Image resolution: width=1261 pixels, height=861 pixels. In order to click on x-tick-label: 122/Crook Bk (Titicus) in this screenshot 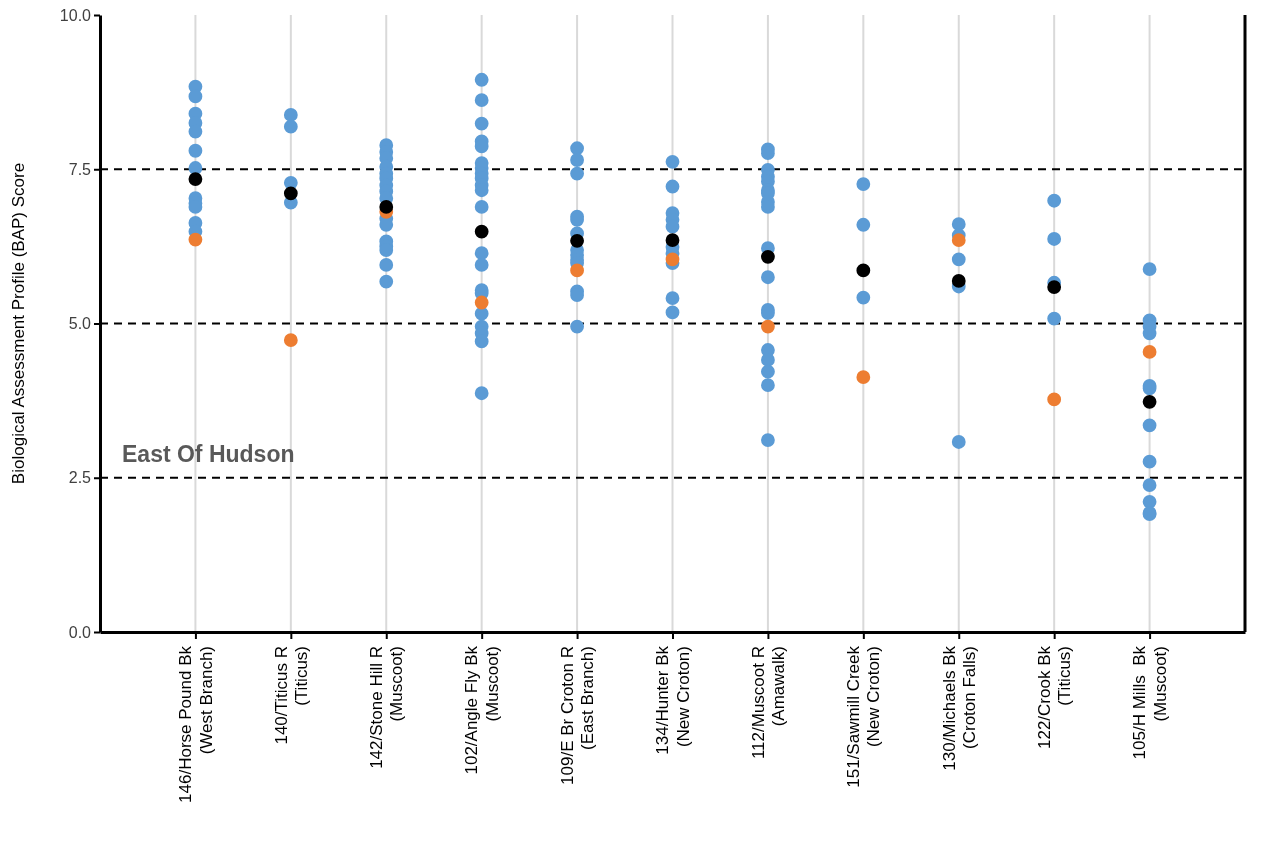, I will do `click(1054, 697)`.